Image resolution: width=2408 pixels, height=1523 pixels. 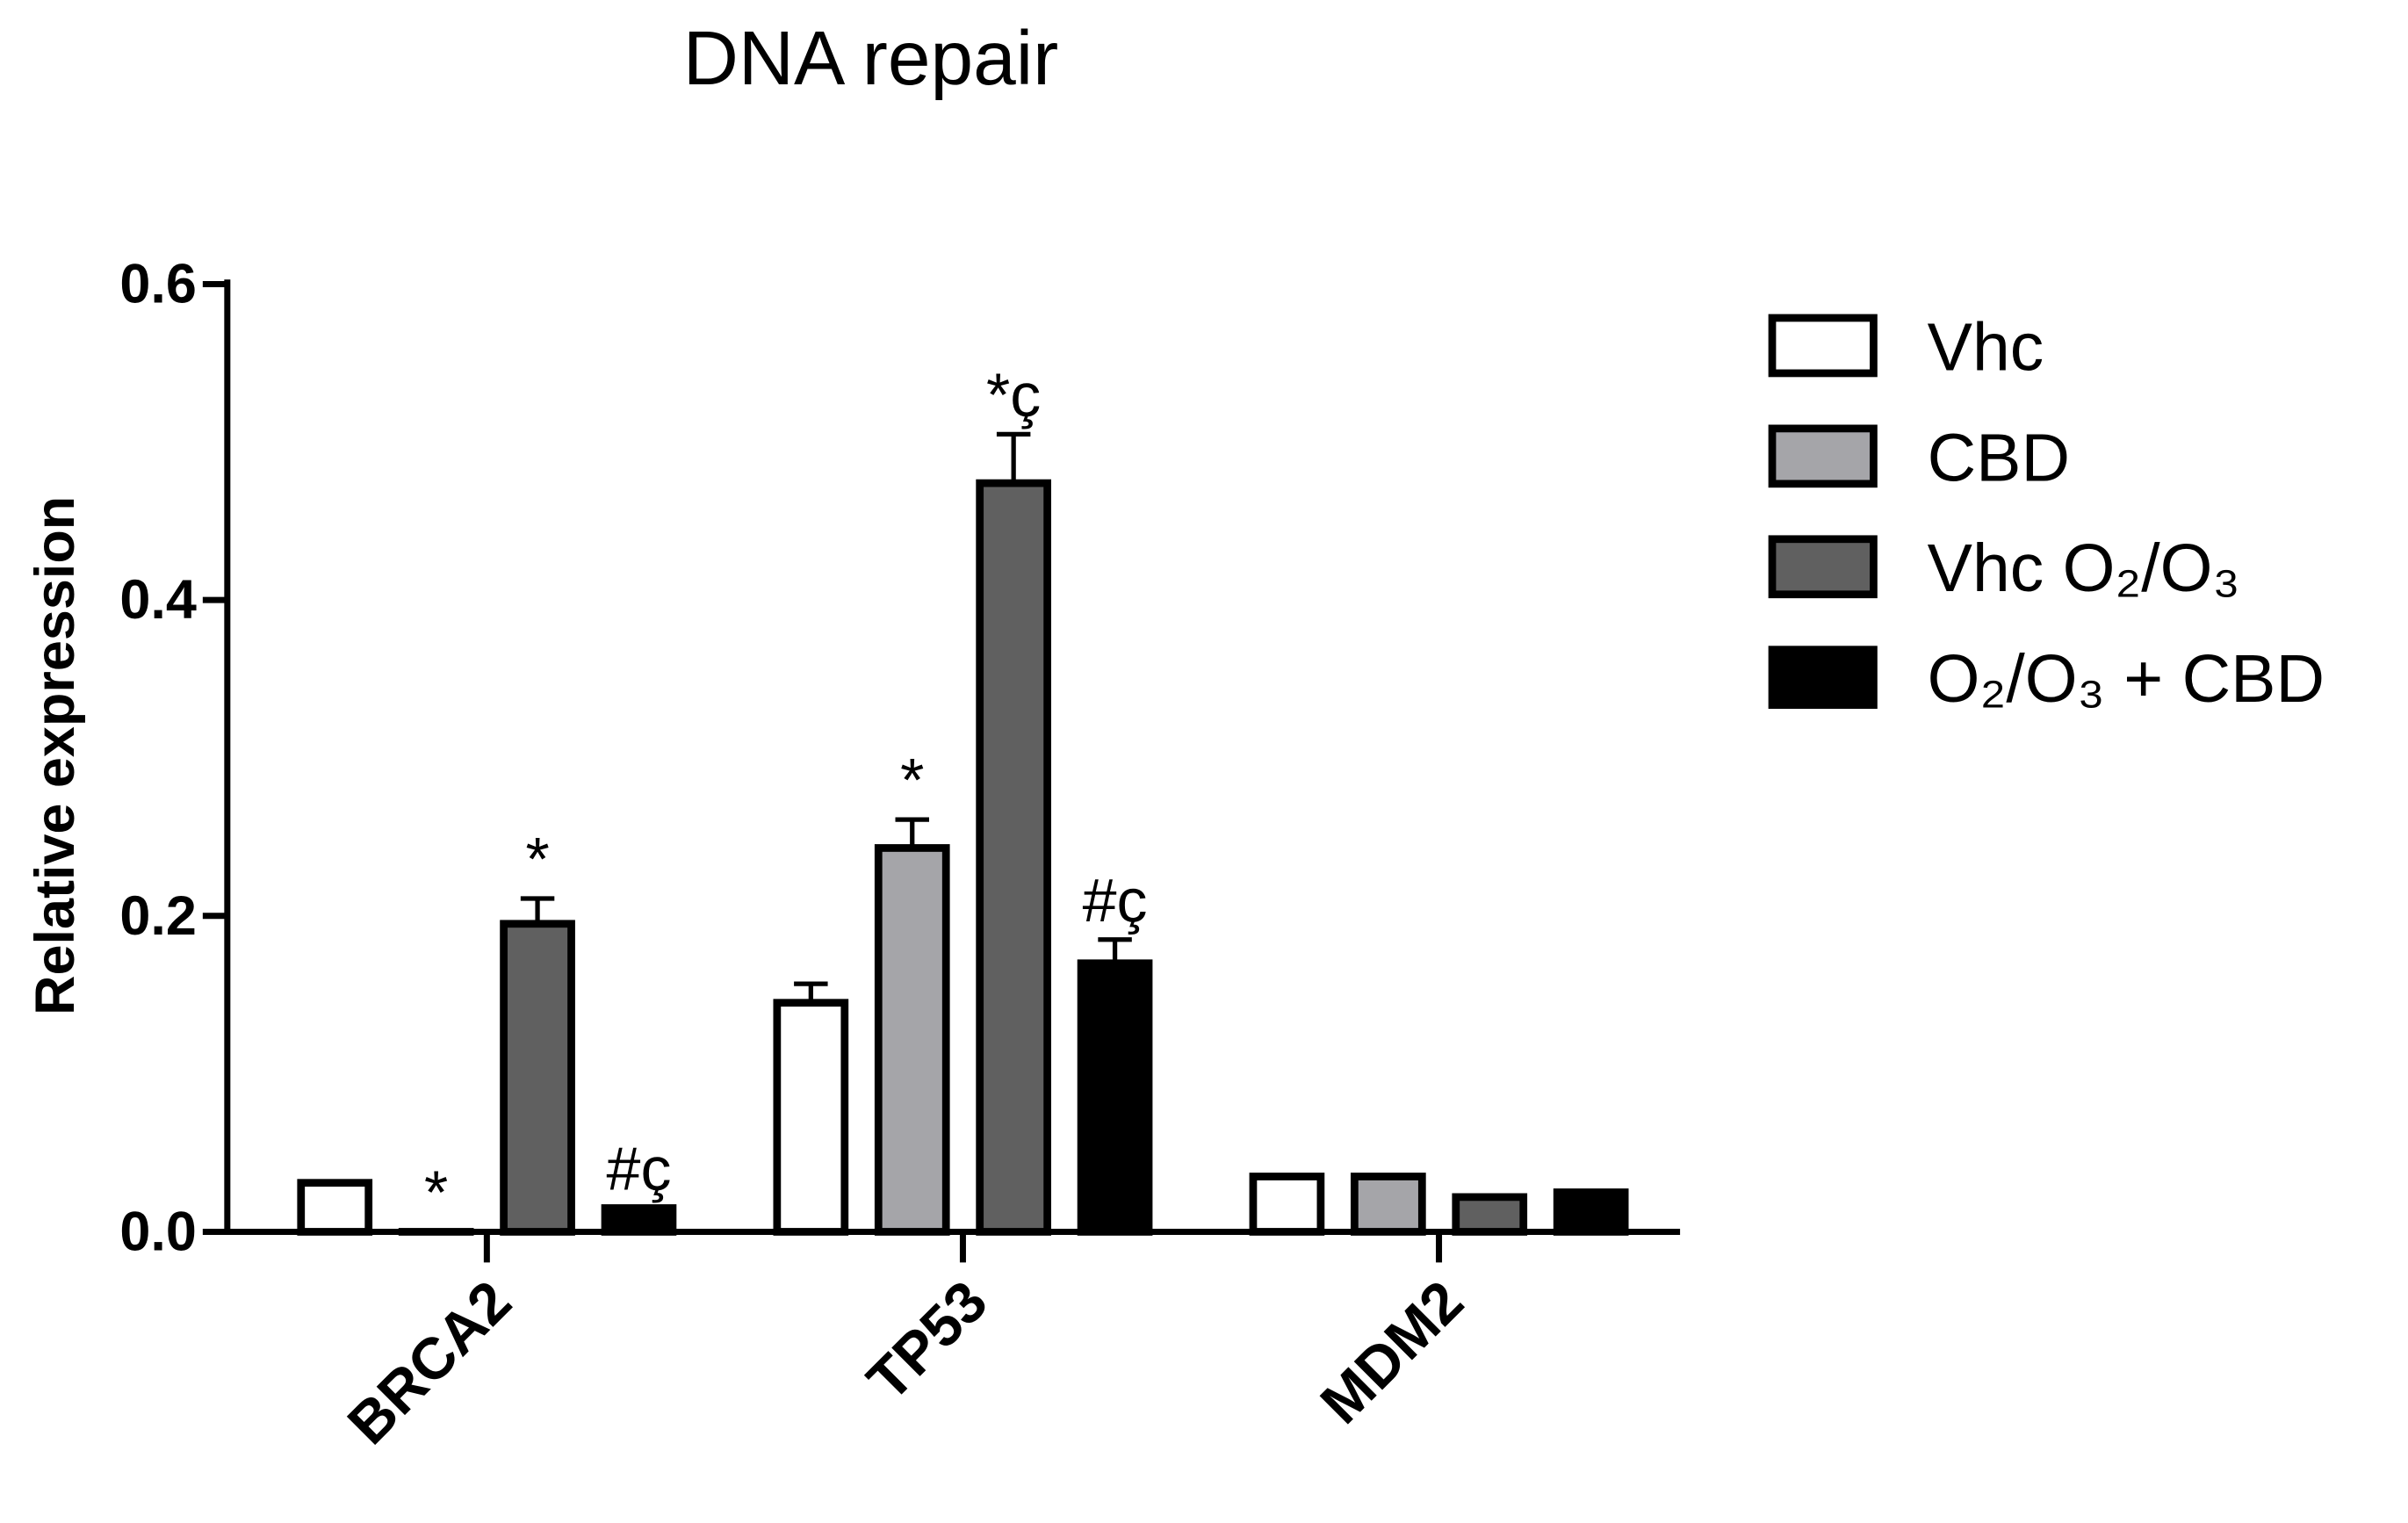 What do you see at coordinates (871, 58) in the screenshot?
I see `chart-title: DNA repair` at bounding box center [871, 58].